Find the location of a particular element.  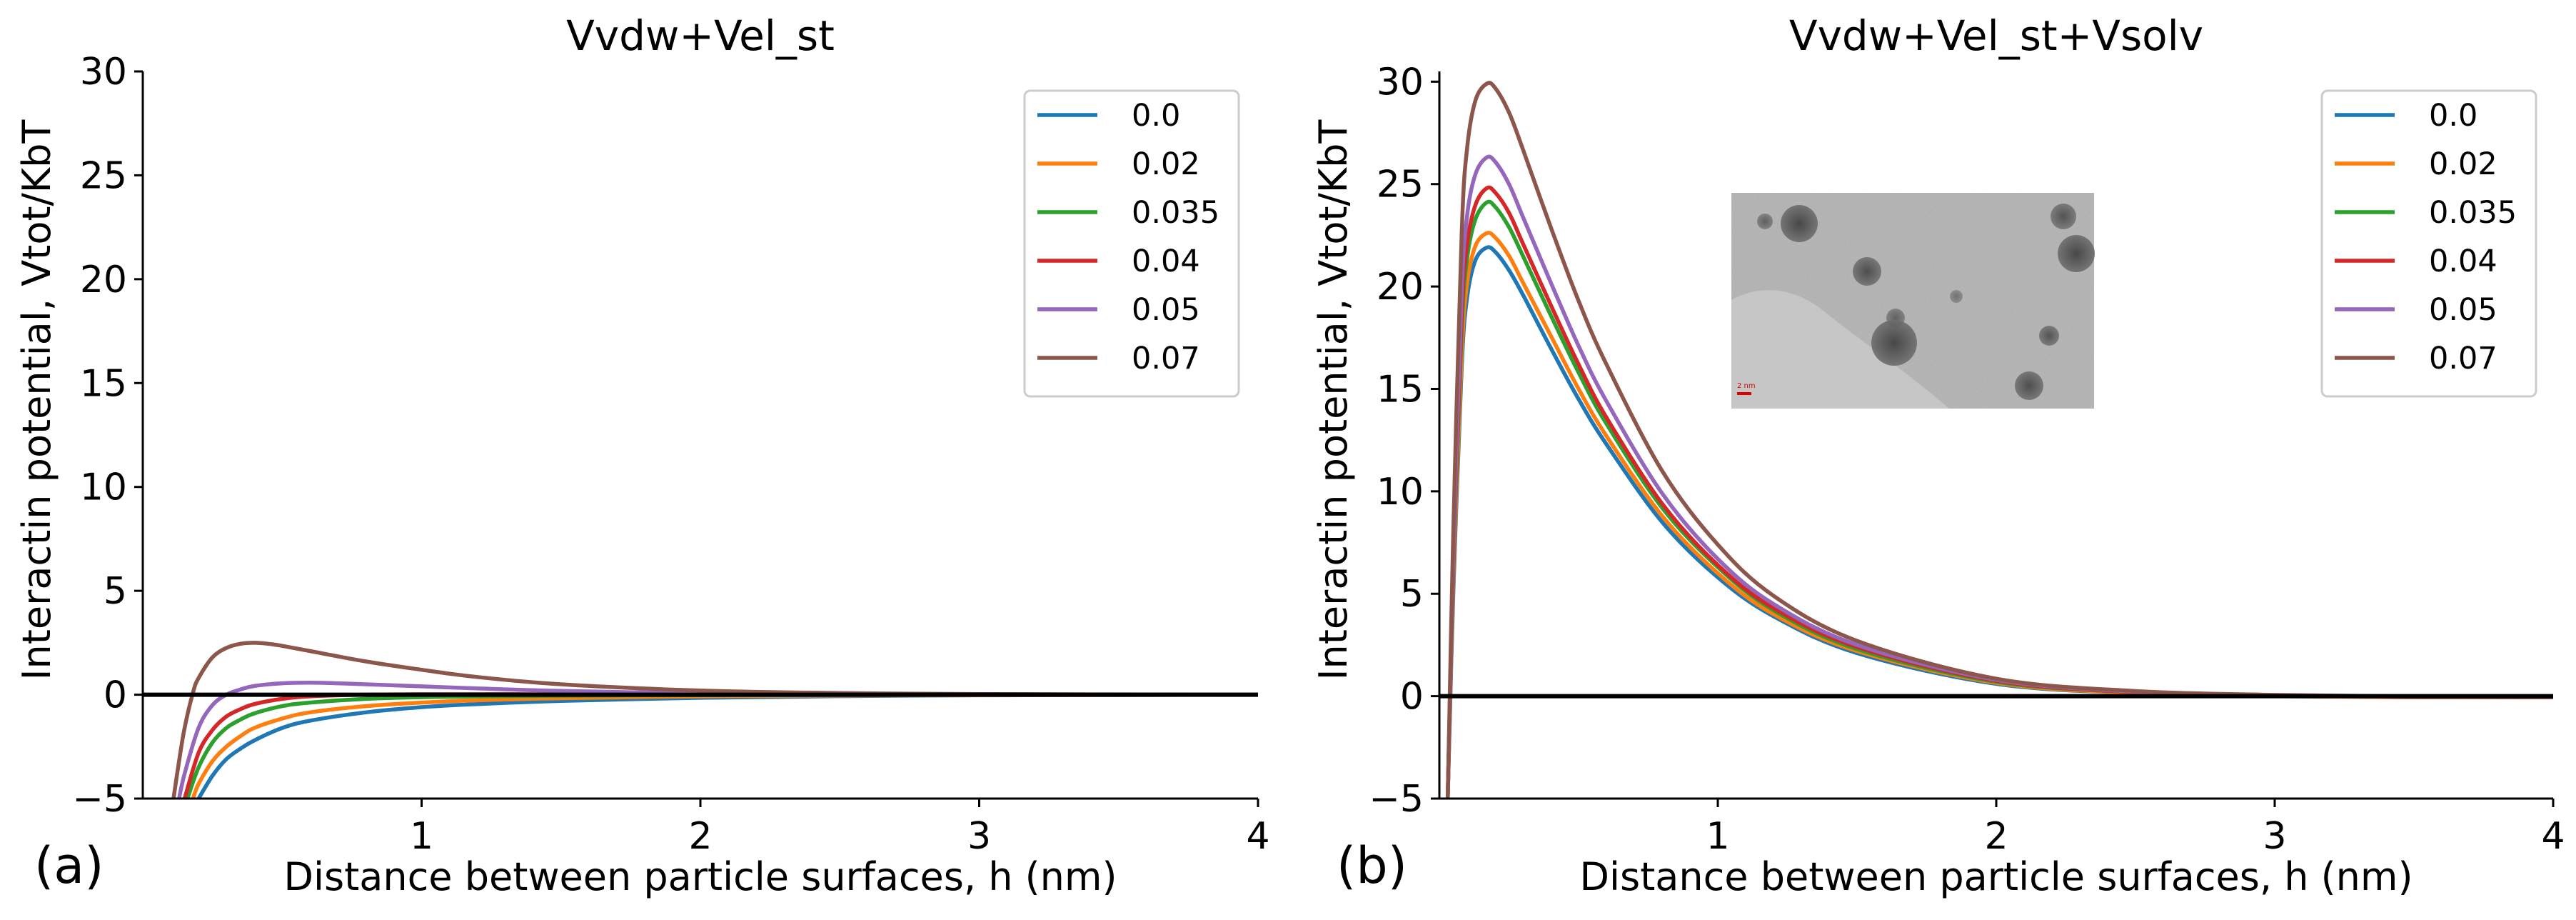

panel-label-a: (a) is located at coordinates (69, 865).